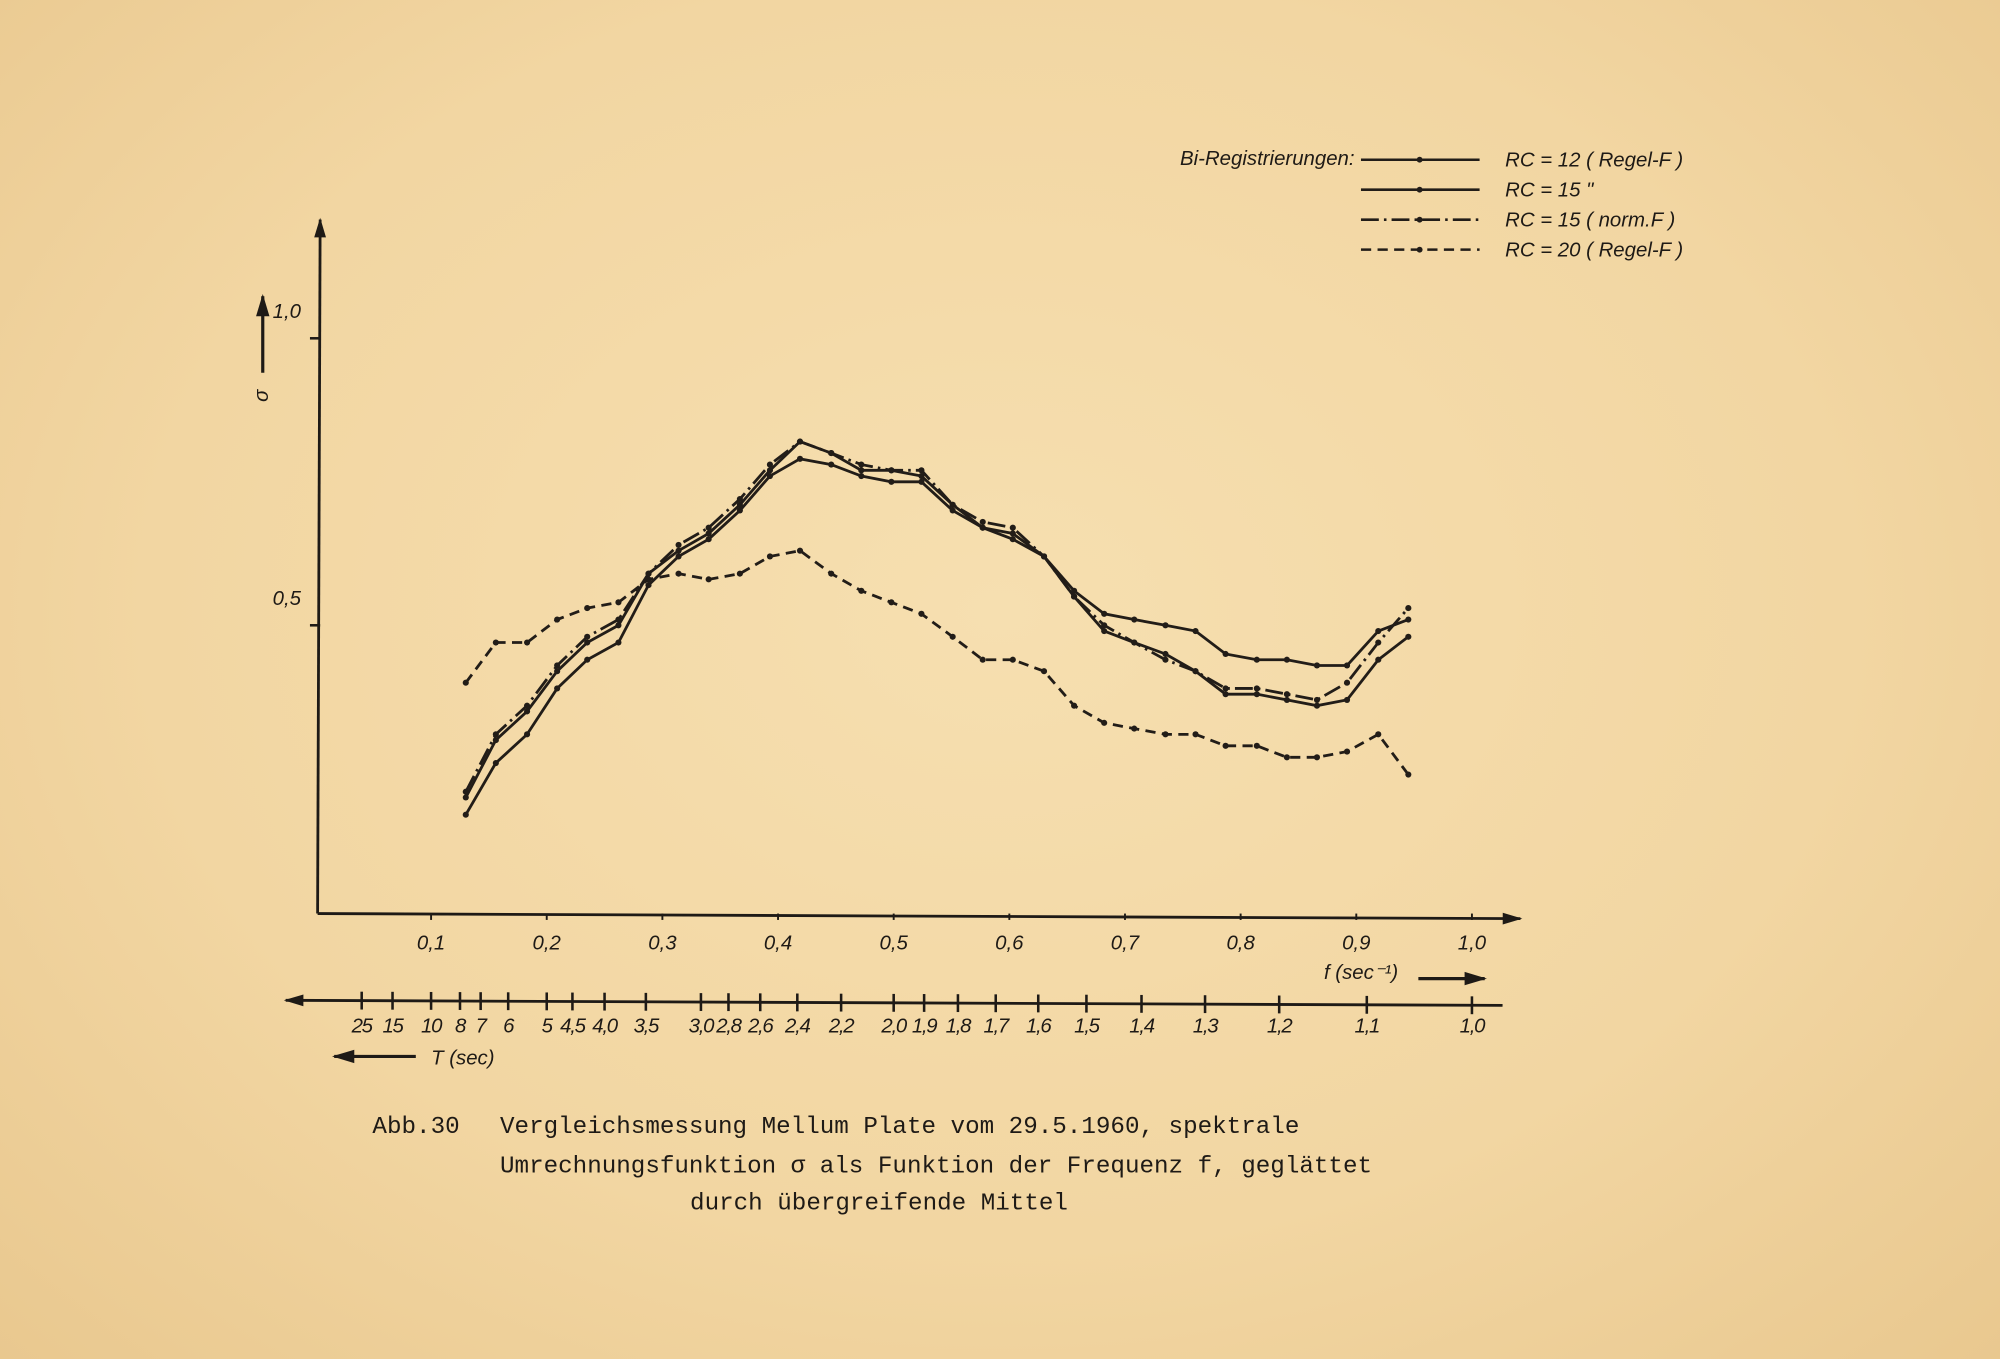  Describe the element at coordinates (548, 1026) in the screenshot. I see `period-tick-label: 5` at that location.